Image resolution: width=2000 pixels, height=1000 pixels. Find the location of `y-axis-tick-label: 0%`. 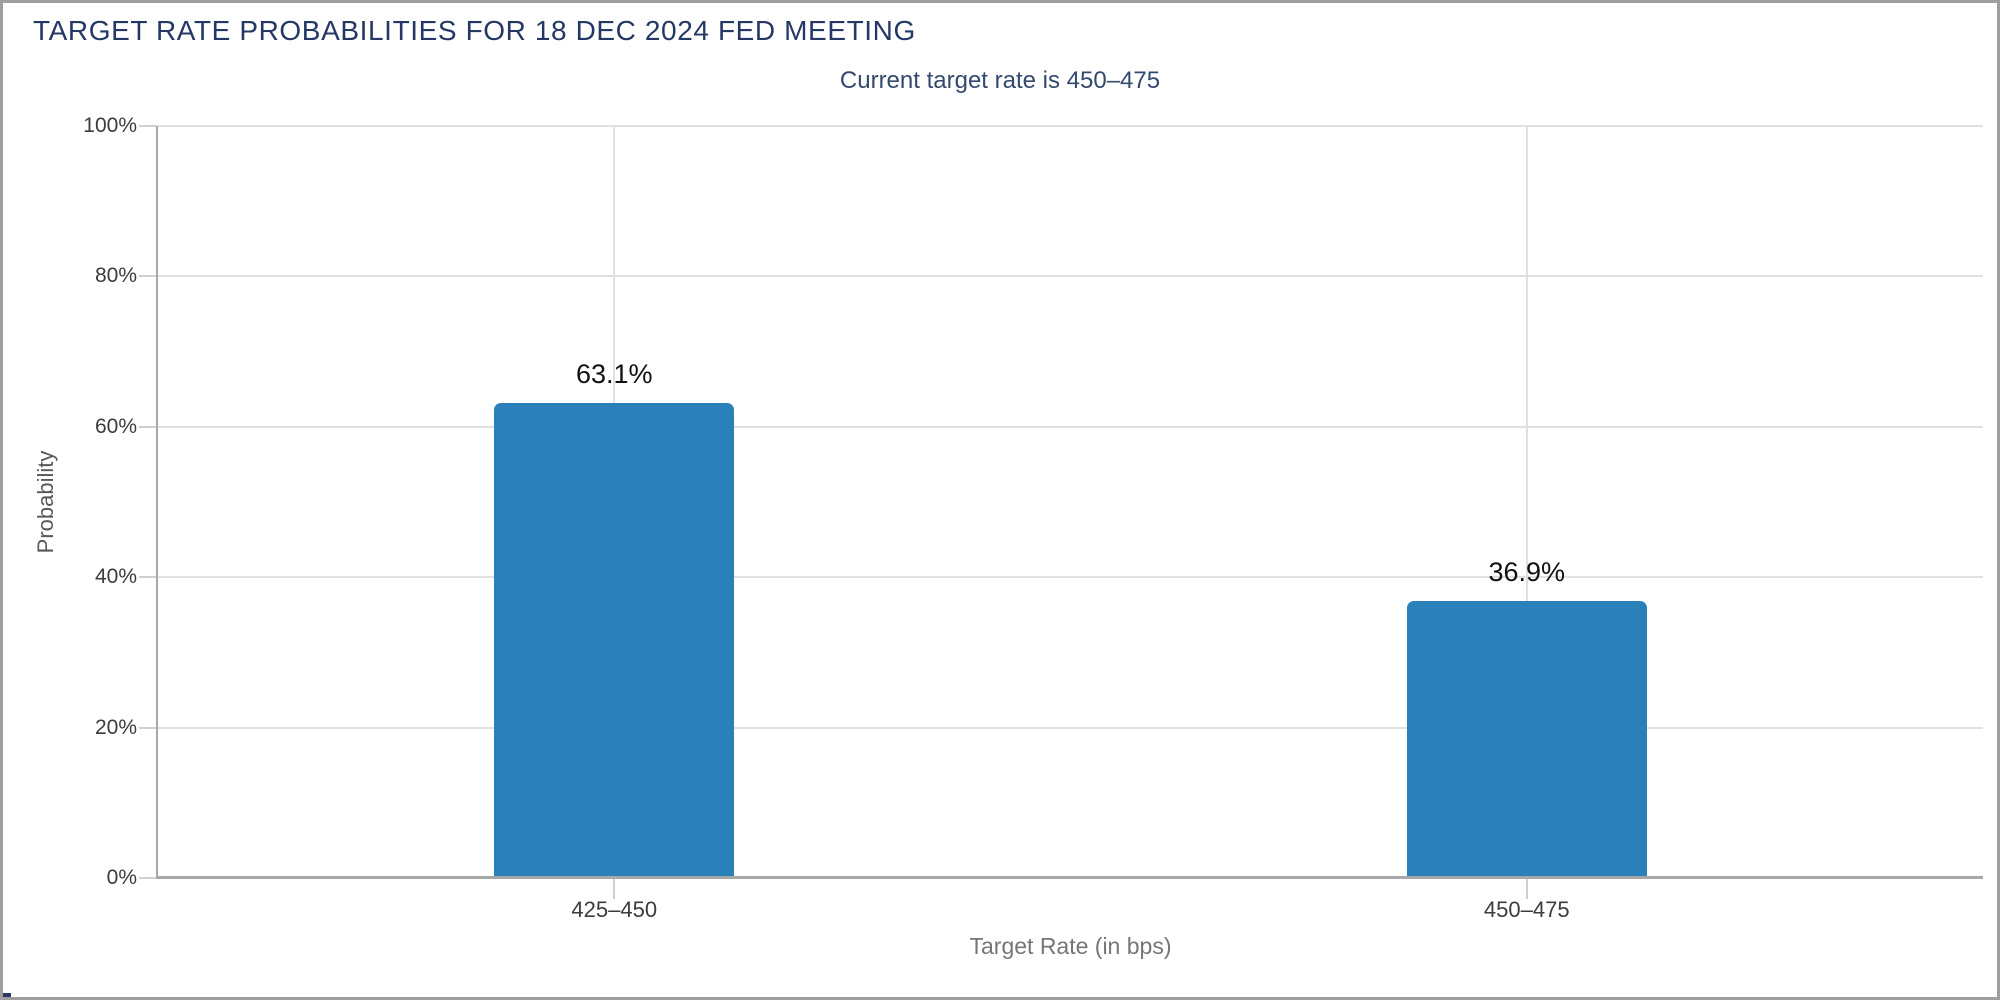

y-axis-tick-label: 0% is located at coordinates (121, 877).